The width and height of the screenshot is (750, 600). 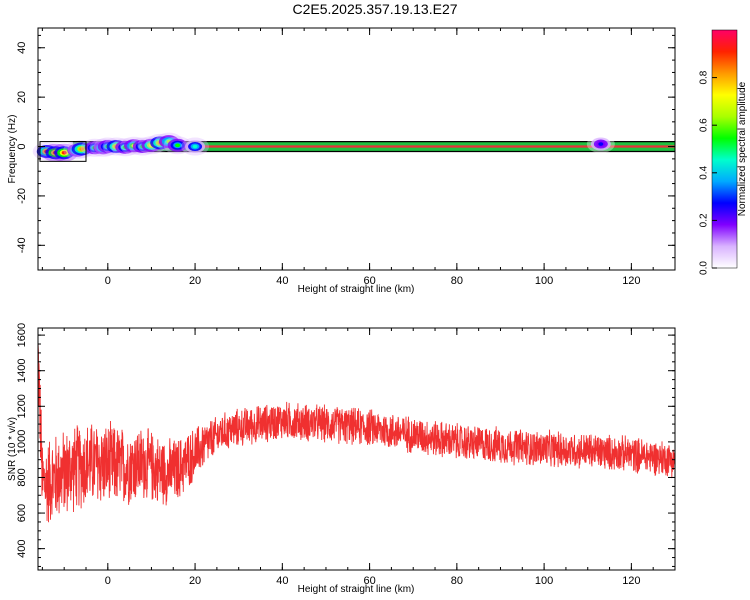 What do you see at coordinates (704, 77) in the screenshot?
I see `colorbar-tick-label: 0.8` at bounding box center [704, 77].